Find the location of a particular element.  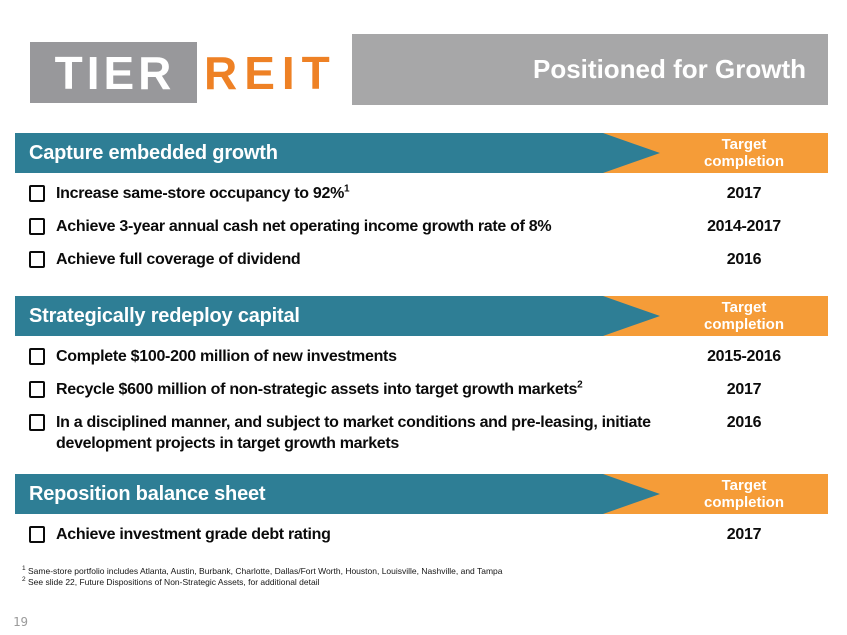

objective-text: Increase same-store occupancy to 92%1 is located at coordinates (203, 192).